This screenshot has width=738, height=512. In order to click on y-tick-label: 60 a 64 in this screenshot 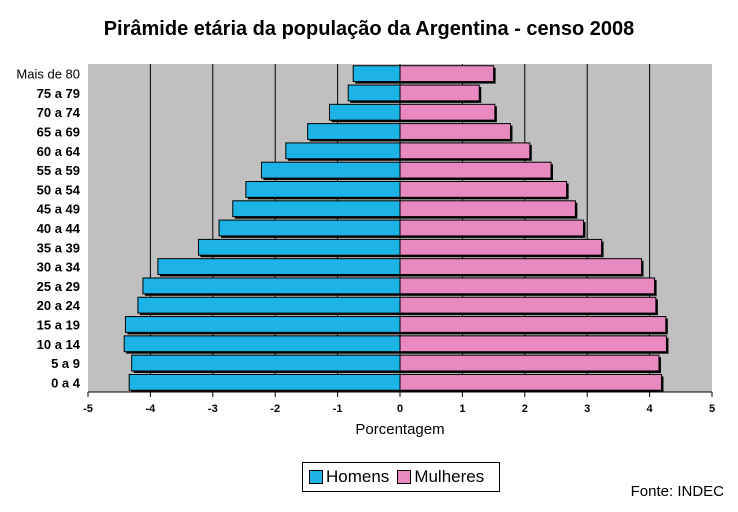, I will do `click(59, 151)`.